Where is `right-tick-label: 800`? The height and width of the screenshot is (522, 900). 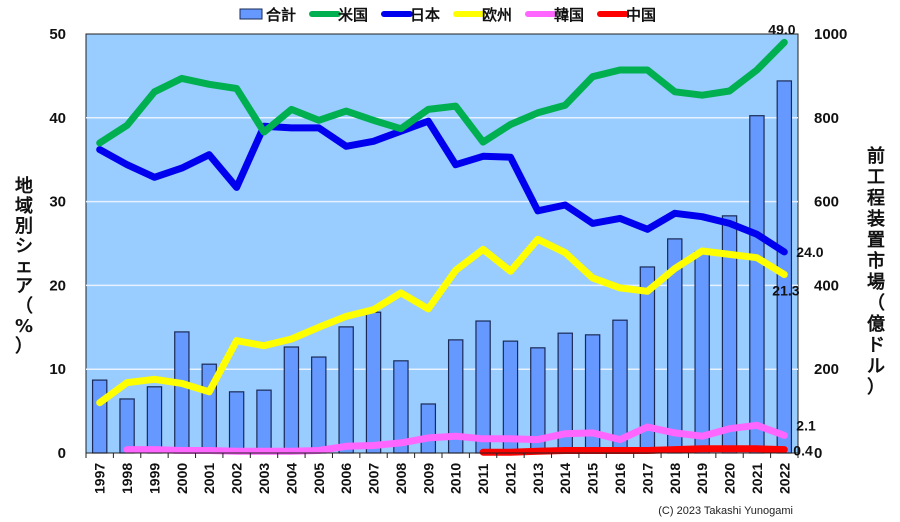
right-tick-label: 800 is located at coordinates (826, 118).